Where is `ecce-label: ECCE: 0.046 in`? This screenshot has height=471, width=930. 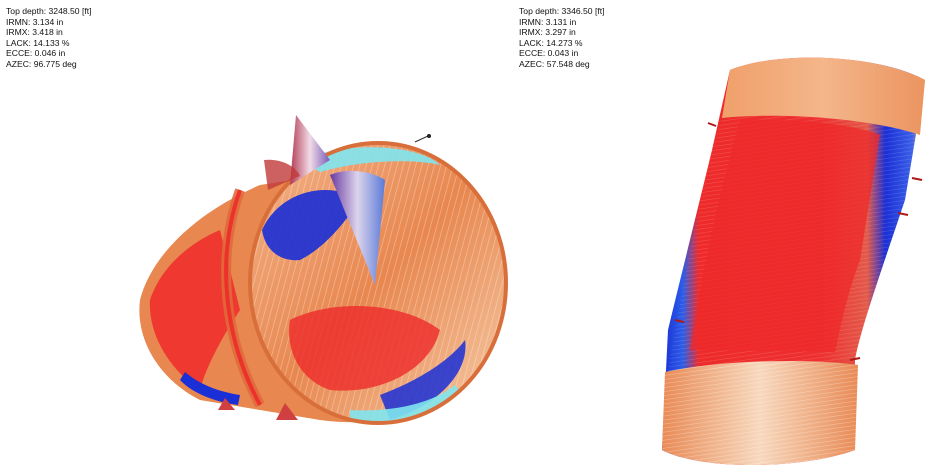 ecce-label: ECCE: 0.046 in is located at coordinates (36, 53).